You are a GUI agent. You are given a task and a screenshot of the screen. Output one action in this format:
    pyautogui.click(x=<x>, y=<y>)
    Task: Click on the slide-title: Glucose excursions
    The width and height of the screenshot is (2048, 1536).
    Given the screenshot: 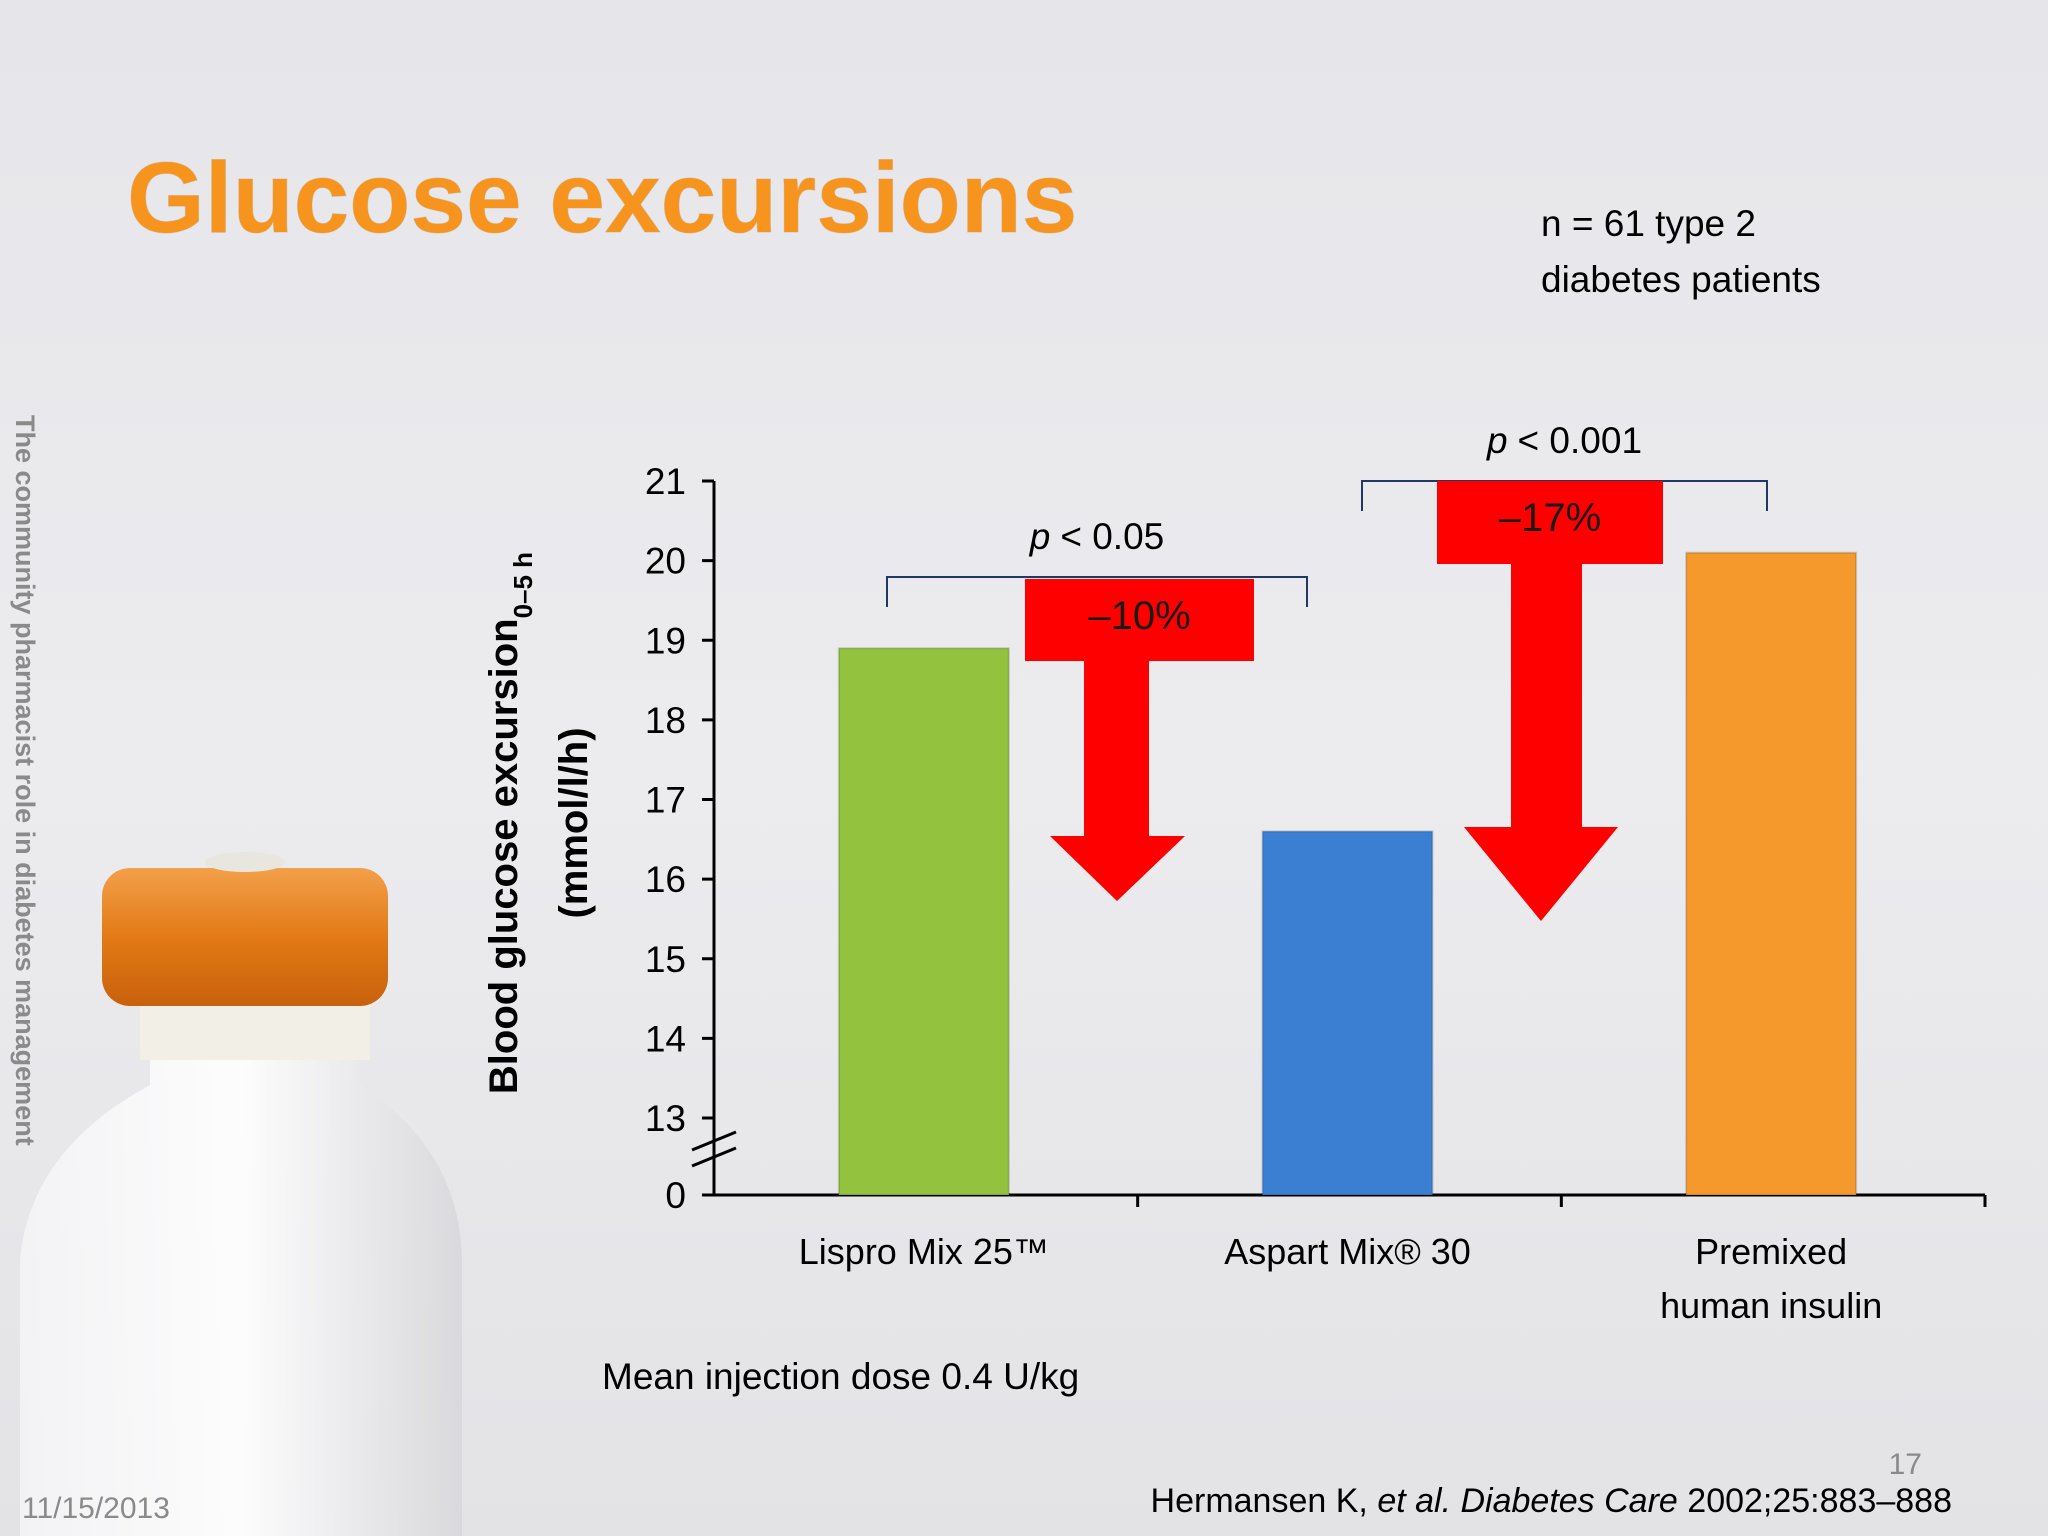 What is the action you would take?
    pyautogui.click(x=602, y=198)
    